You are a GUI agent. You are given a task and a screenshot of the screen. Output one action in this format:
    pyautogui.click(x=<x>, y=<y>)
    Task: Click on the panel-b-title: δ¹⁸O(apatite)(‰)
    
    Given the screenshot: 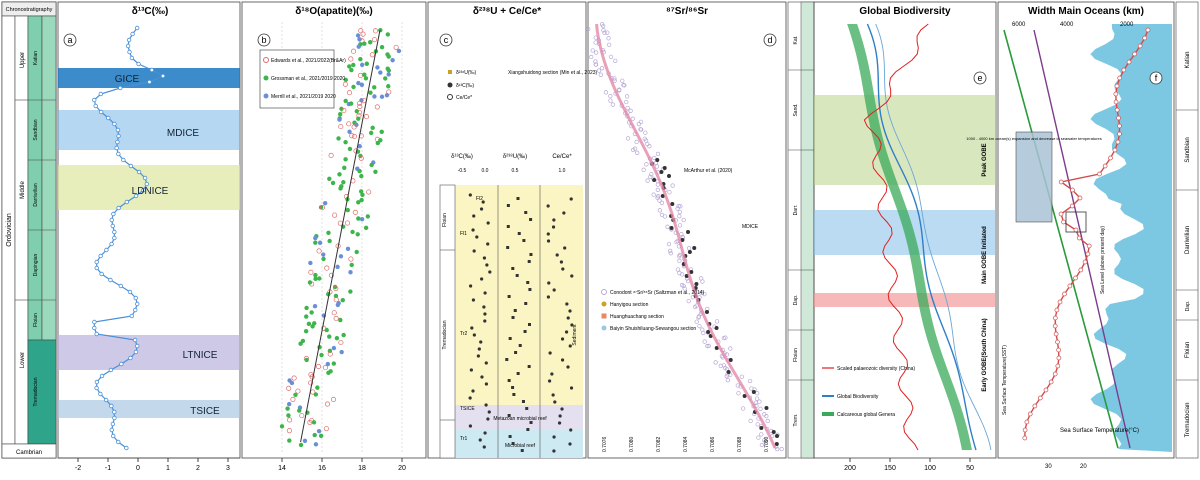 What is the action you would take?
    pyautogui.click(x=333, y=11)
    